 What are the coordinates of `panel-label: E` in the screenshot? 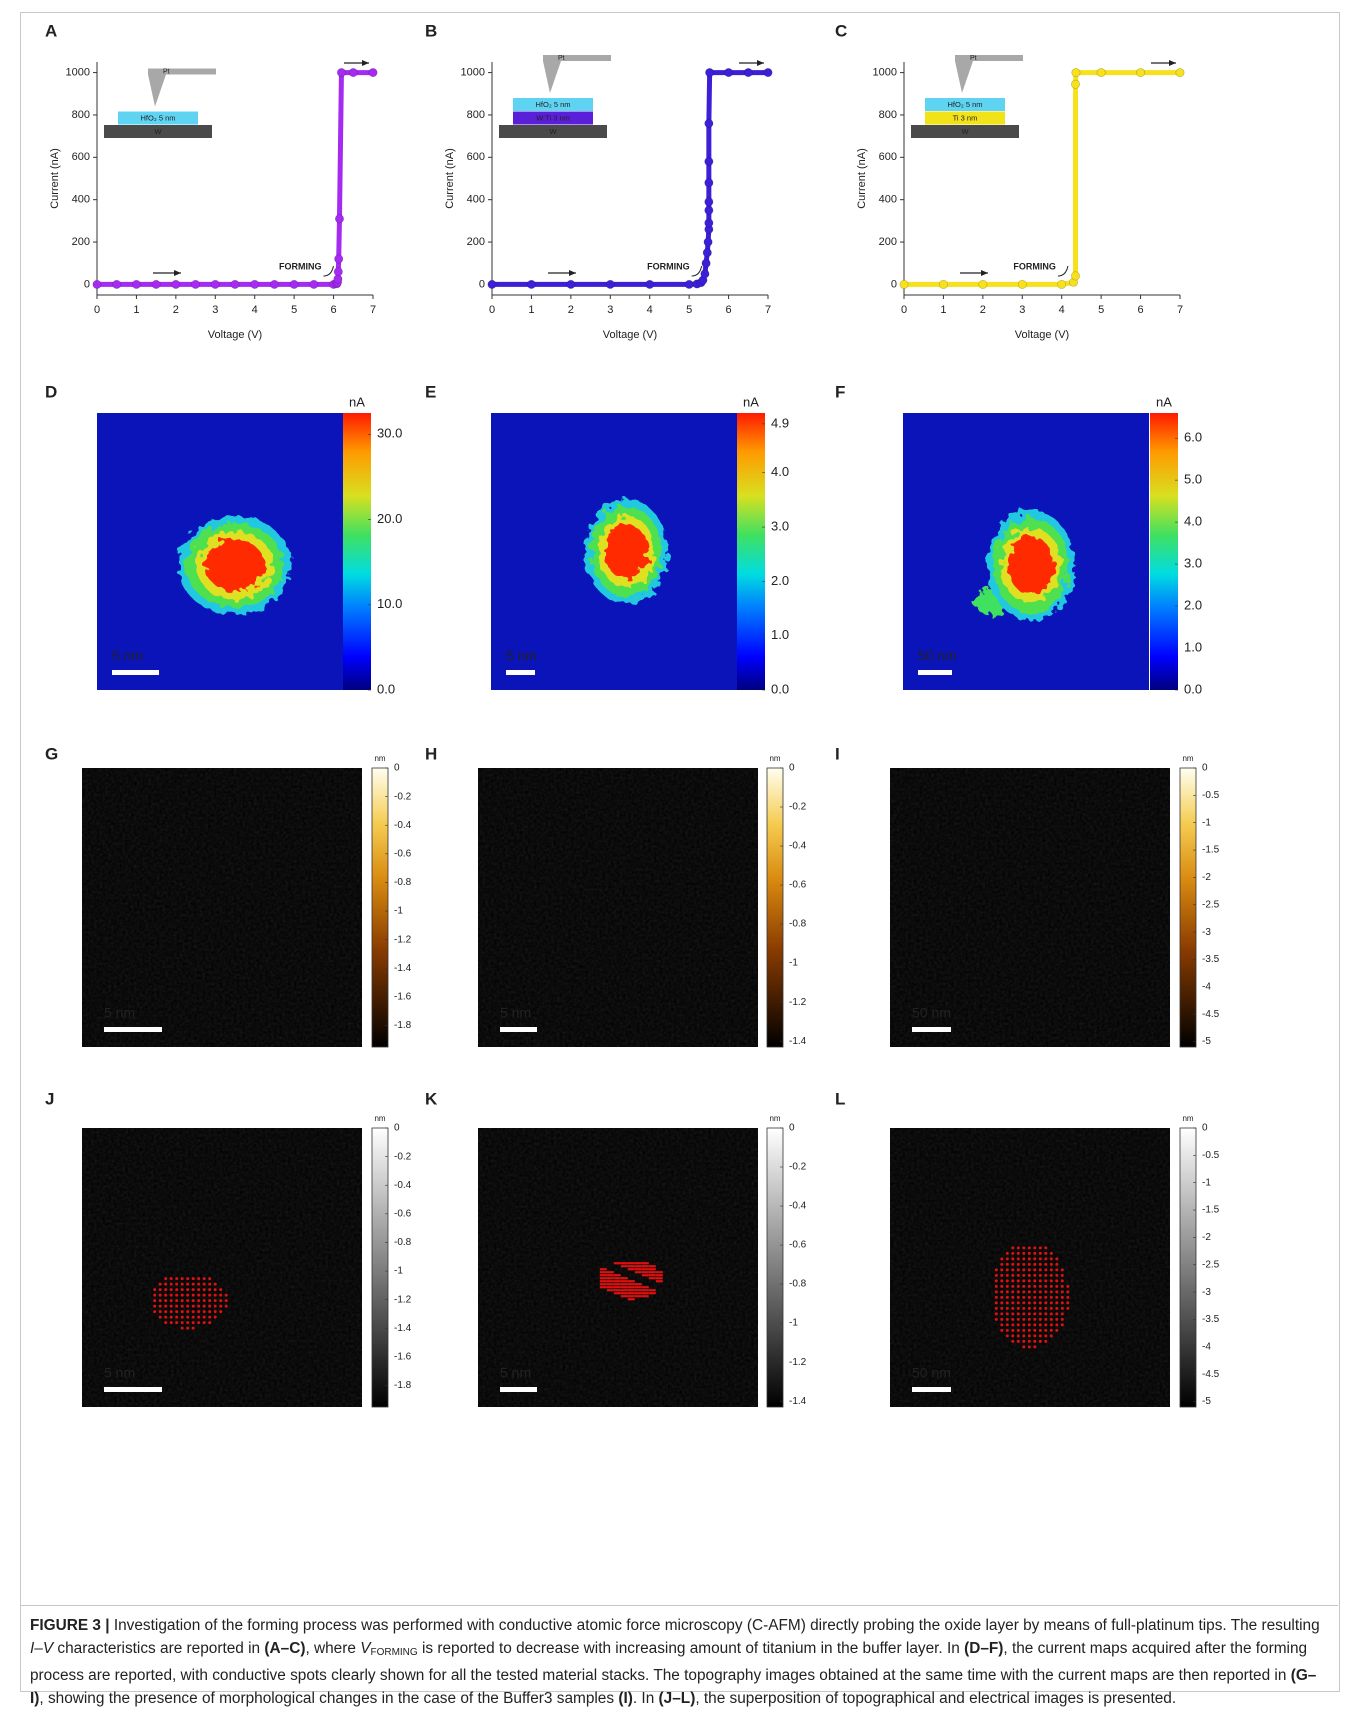 It's located at (430, 391).